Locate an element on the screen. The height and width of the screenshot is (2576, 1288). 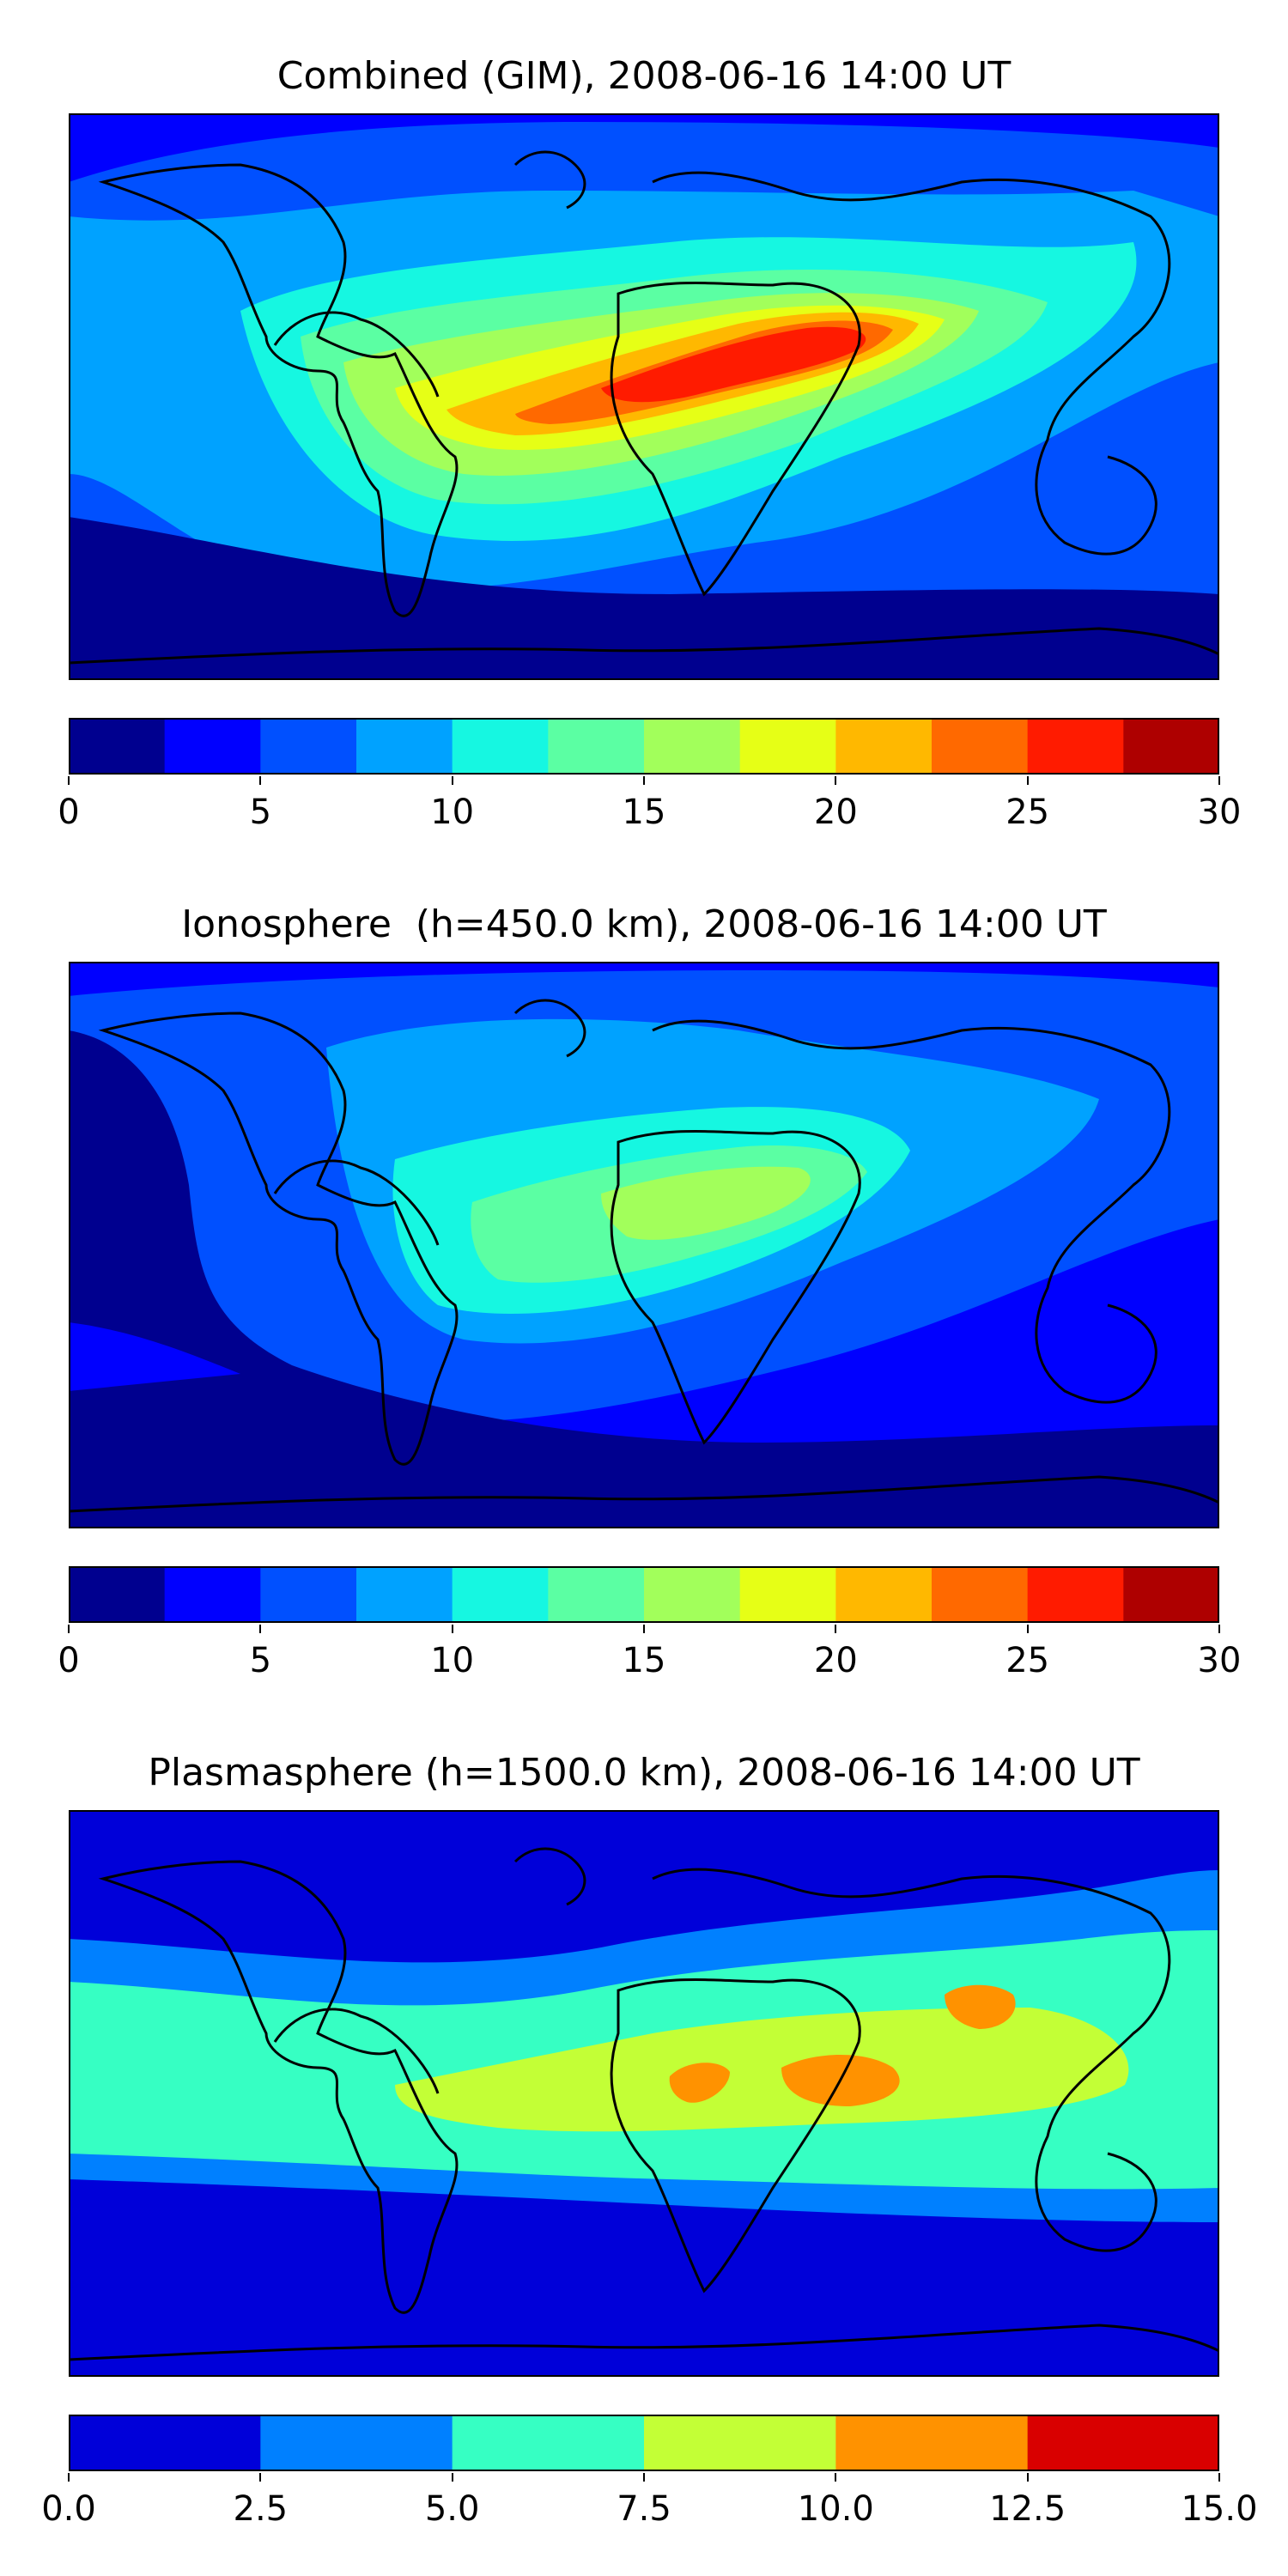
chart-title: Combined (GIM), 2008-06-16 14:00 UT is located at coordinates (644, 76).